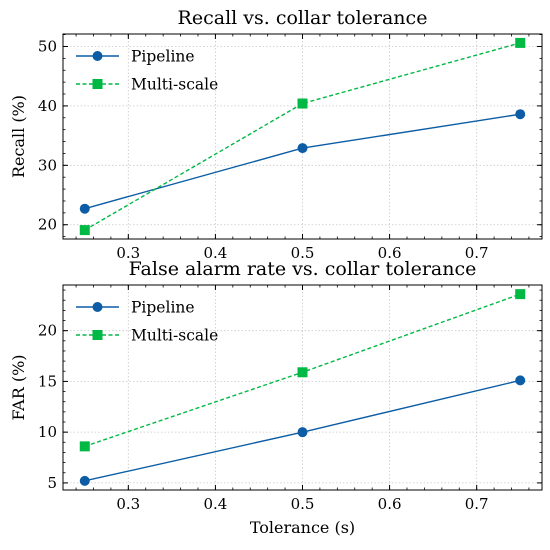 The width and height of the screenshot is (550, 550). I want to click on y-tick-label-3: 40, so click(47, 106).